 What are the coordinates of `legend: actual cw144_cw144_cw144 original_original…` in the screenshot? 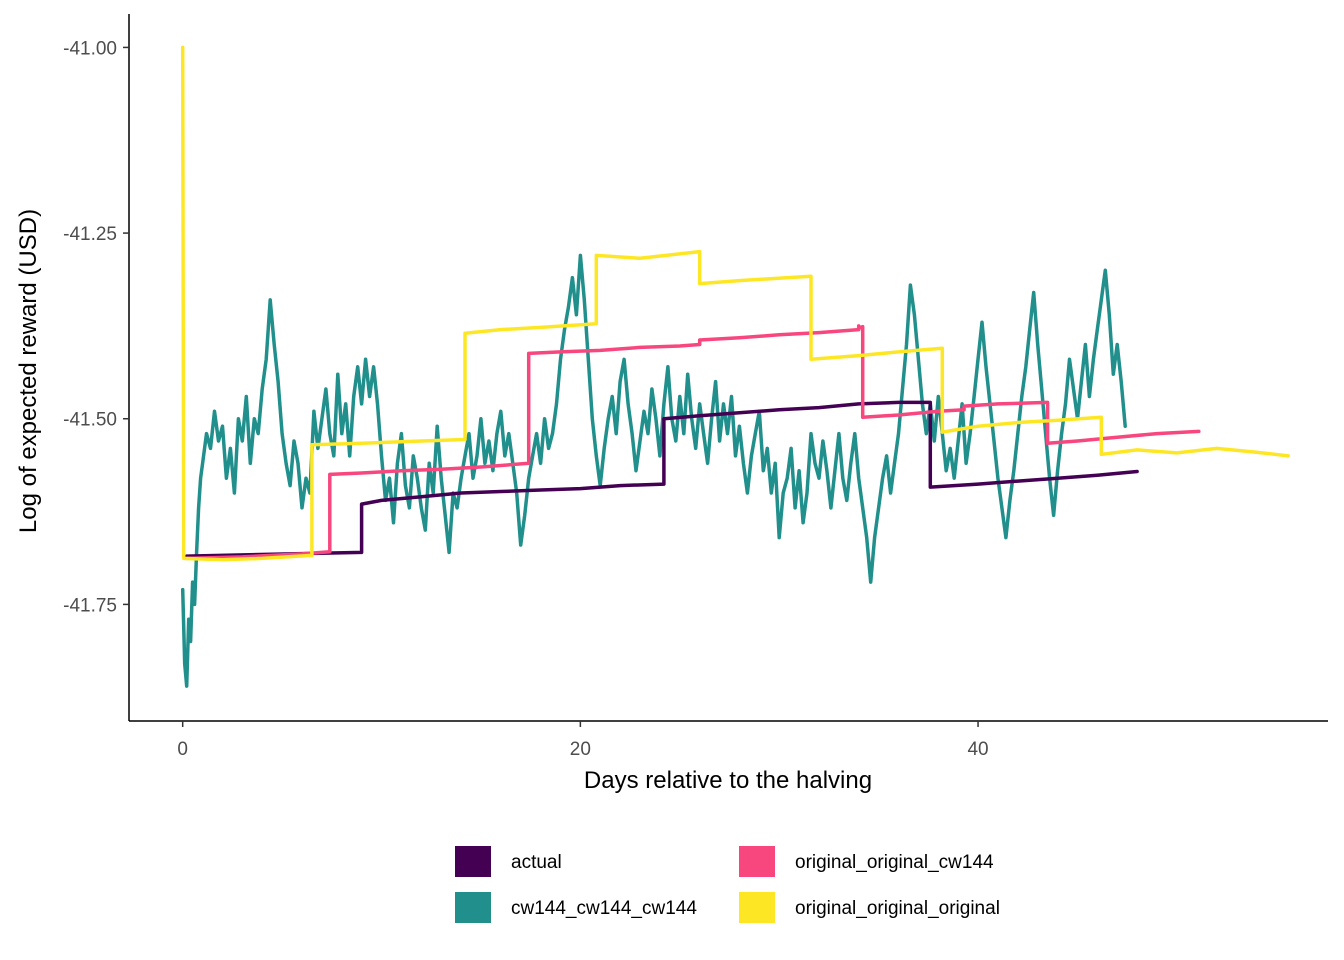 It's located at (727, 884).